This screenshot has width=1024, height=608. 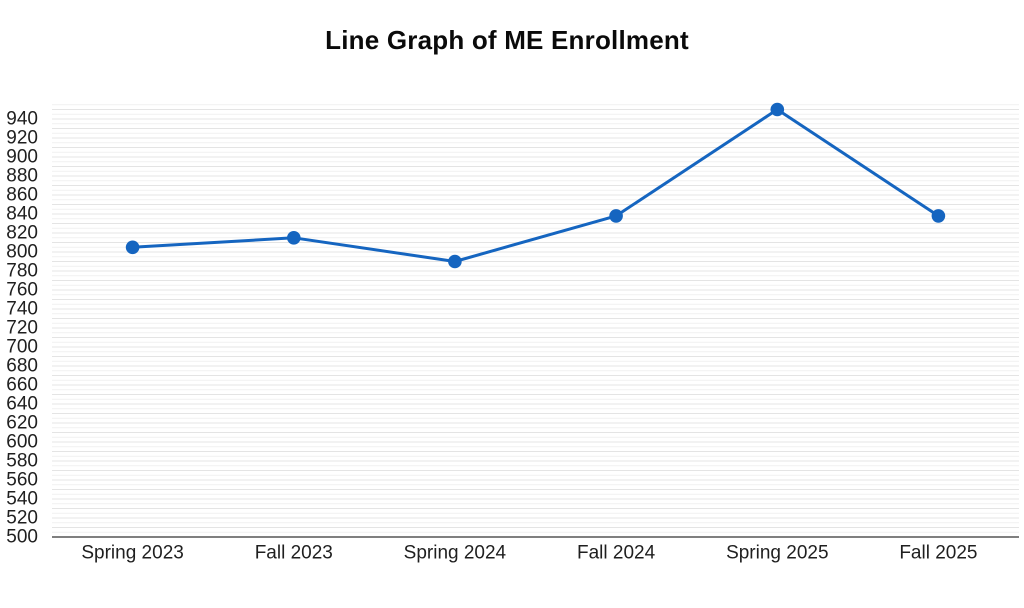 What do you see at coordinates (294, 553) in the screenshot?
I see `x-tick-label: Fall 2023` at bounding box center [294, 553].